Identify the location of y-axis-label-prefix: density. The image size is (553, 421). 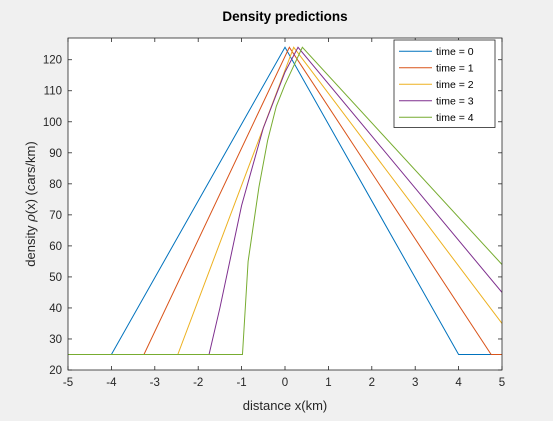
(30, 244).